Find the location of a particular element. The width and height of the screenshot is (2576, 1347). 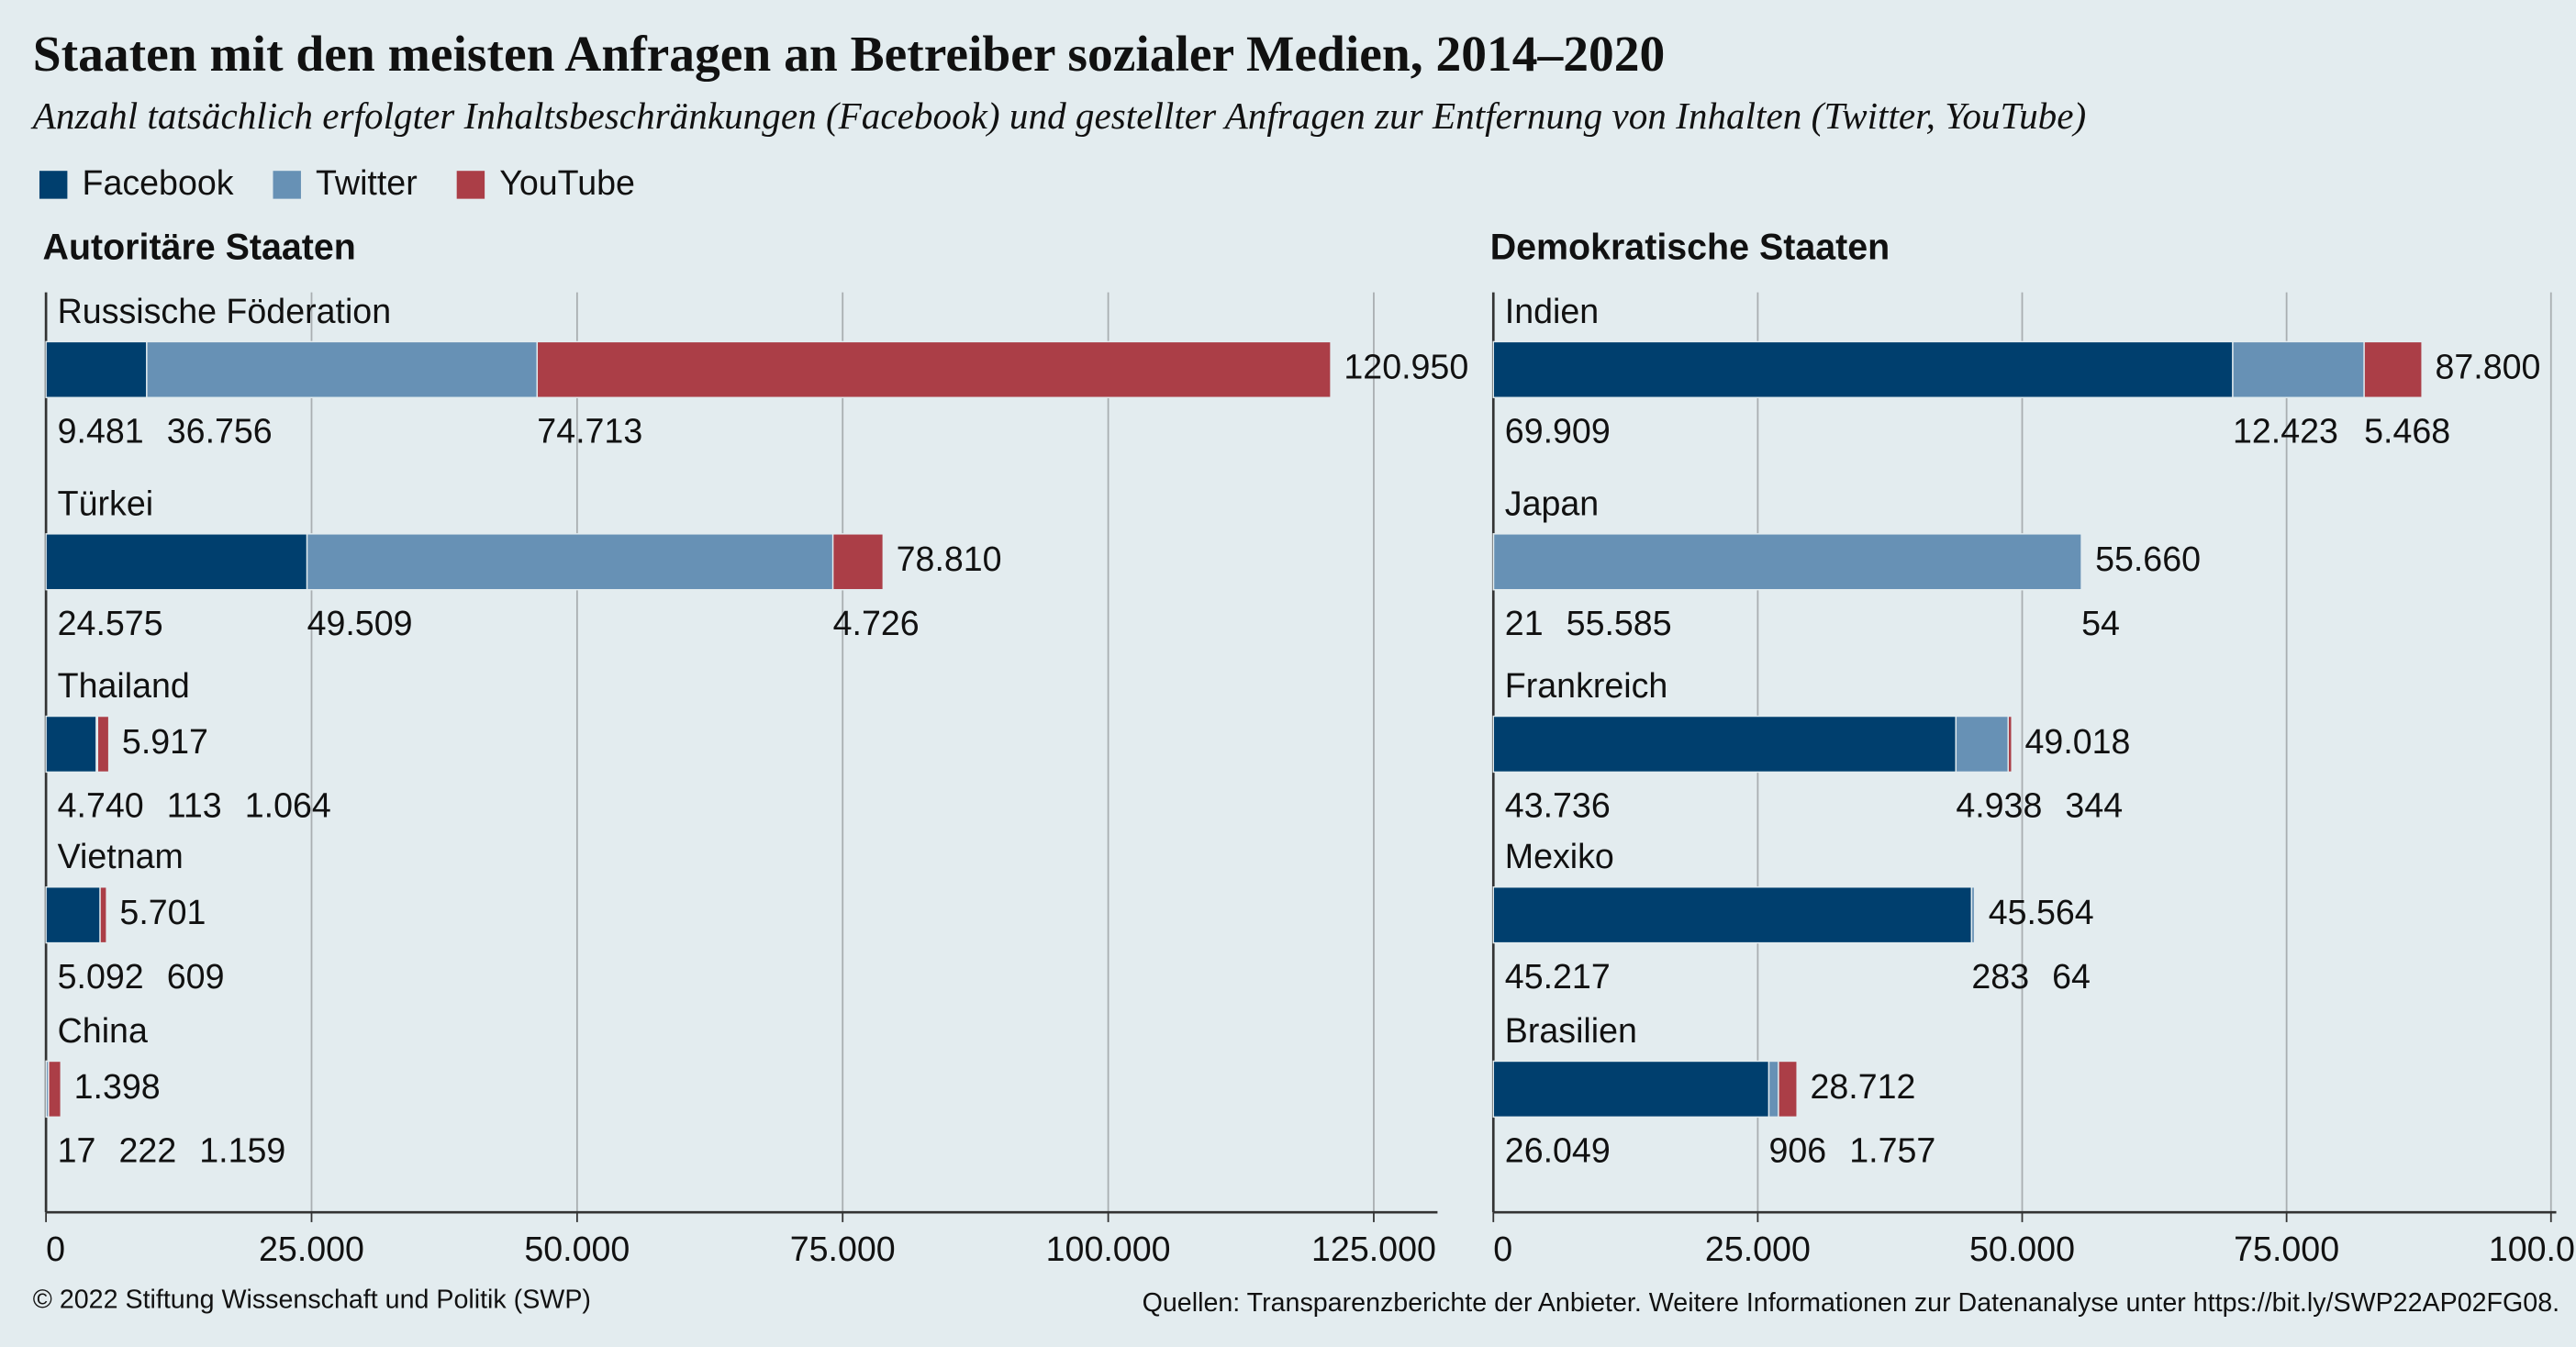

total-label: 87.800 is located at coordinates (2487, 367).